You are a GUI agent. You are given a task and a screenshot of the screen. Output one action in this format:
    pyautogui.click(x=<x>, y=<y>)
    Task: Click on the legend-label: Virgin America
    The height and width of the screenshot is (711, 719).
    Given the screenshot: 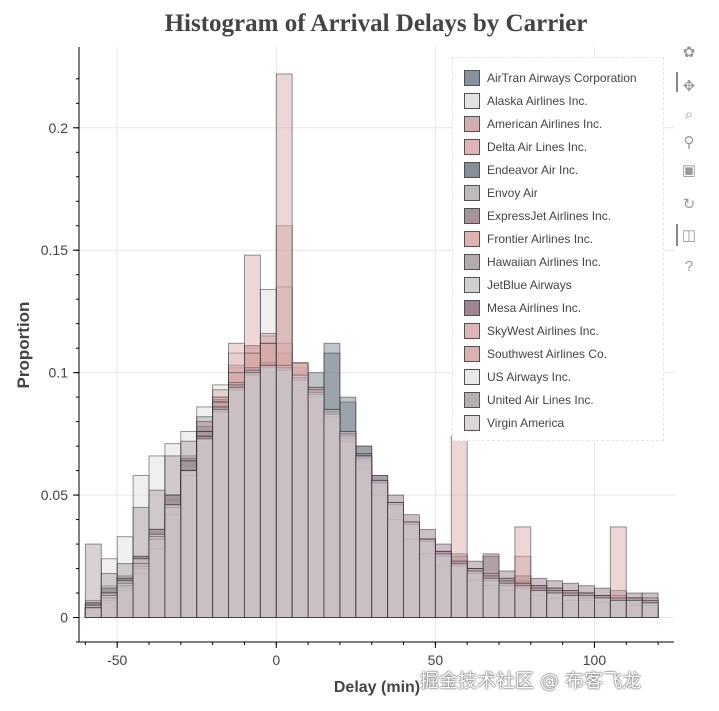 What is the action you would take?
    pyautogui.click(x=526, y=423)
    